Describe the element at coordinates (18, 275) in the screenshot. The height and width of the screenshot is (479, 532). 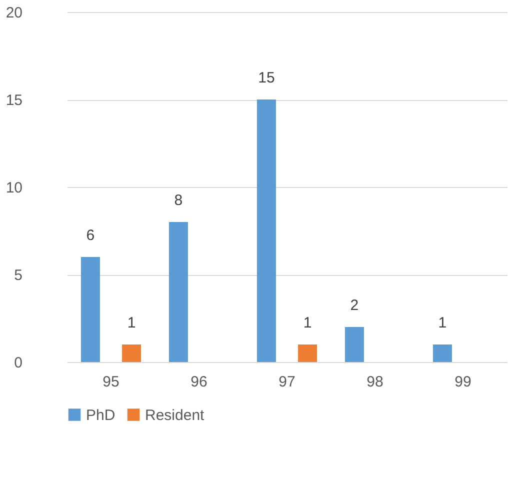
I see `y-tick-label: 5` at that location.